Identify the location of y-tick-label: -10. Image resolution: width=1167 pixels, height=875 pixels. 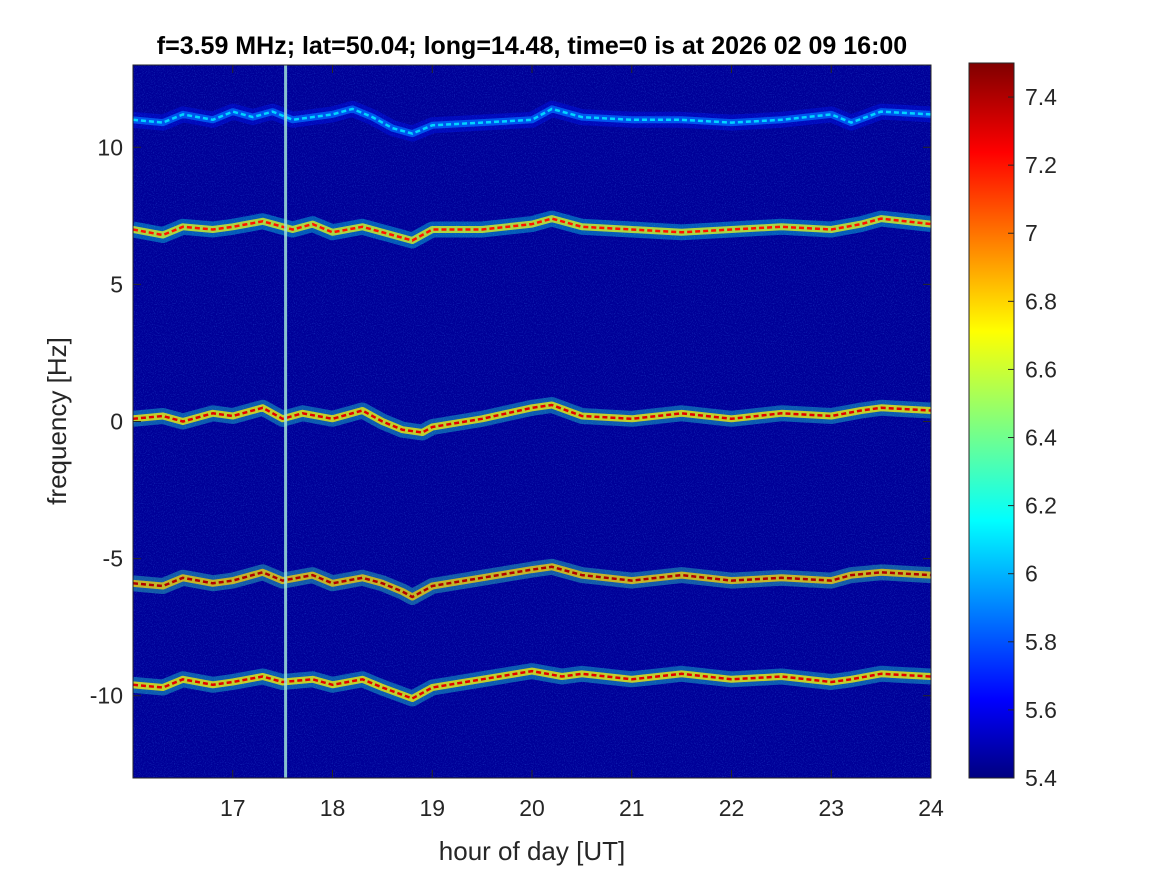
(106, 696).